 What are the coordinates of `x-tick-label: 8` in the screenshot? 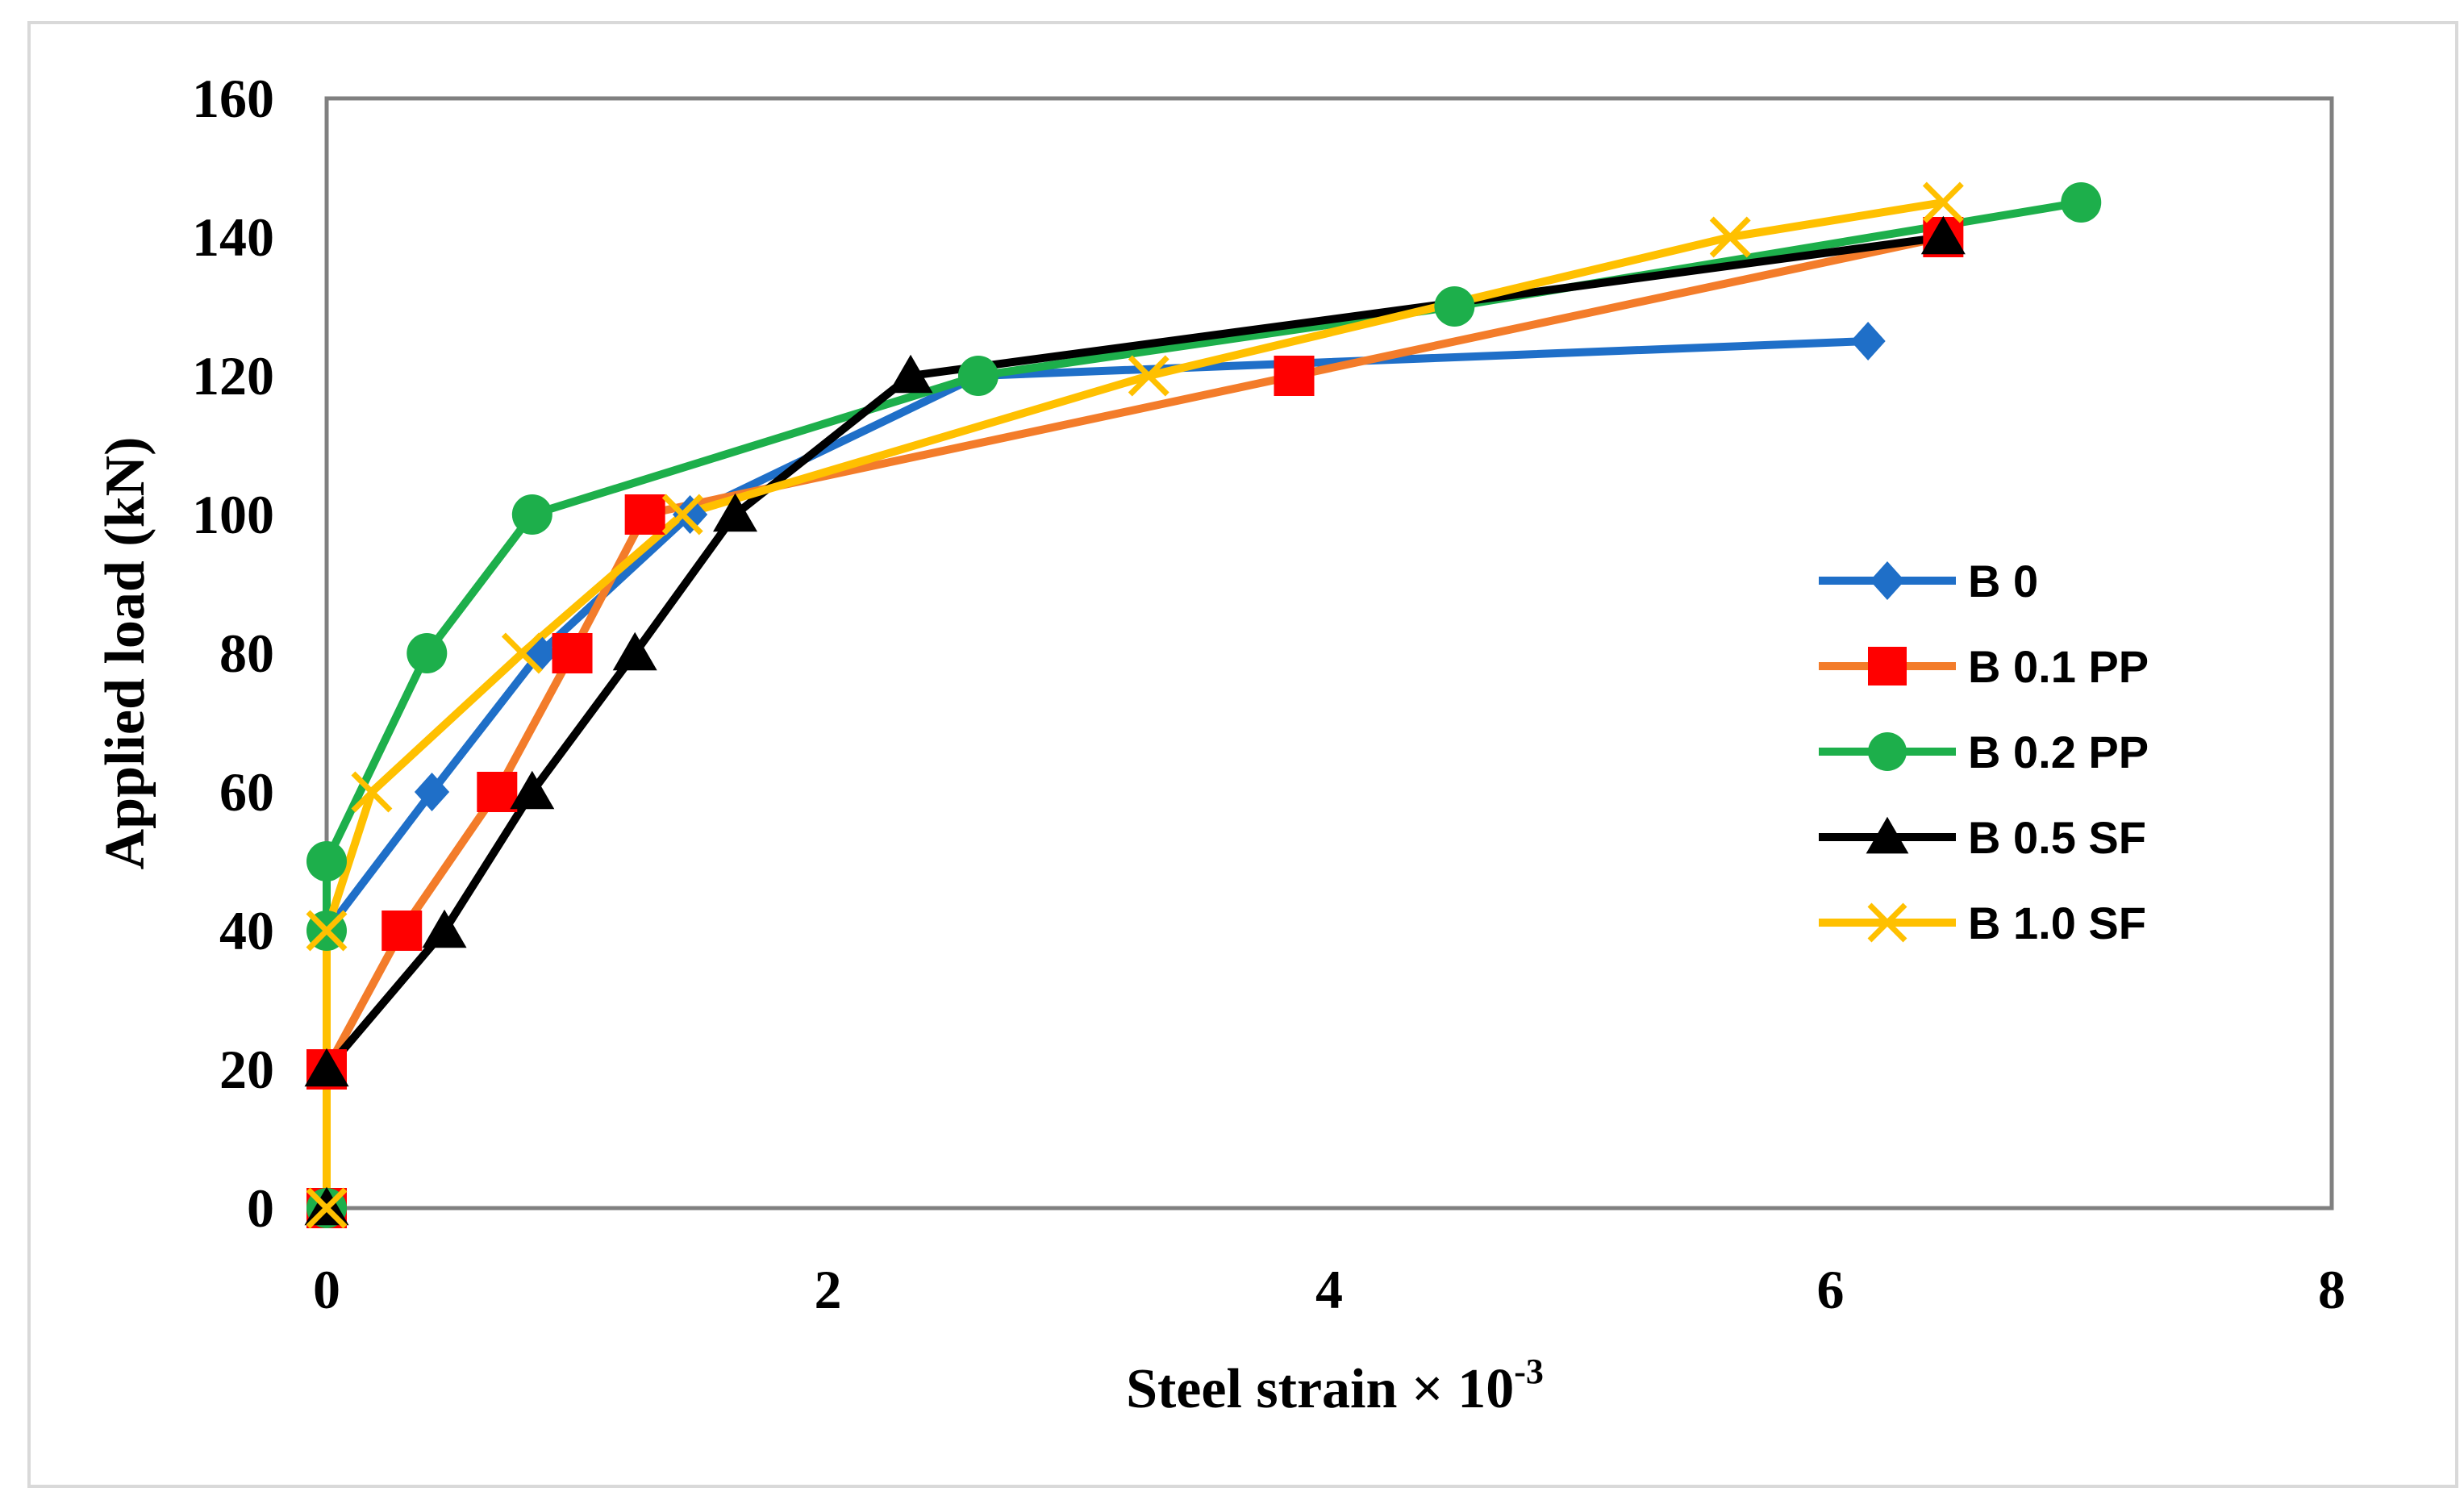 It's located at (2331, 1289).